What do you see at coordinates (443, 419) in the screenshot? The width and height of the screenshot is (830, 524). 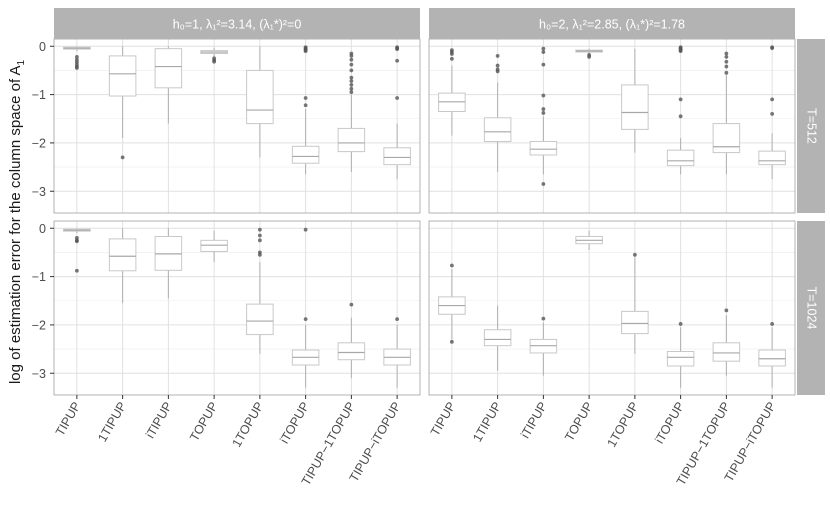 I see `x-tick-label: TIPUP` at bounding box center [443, 419].